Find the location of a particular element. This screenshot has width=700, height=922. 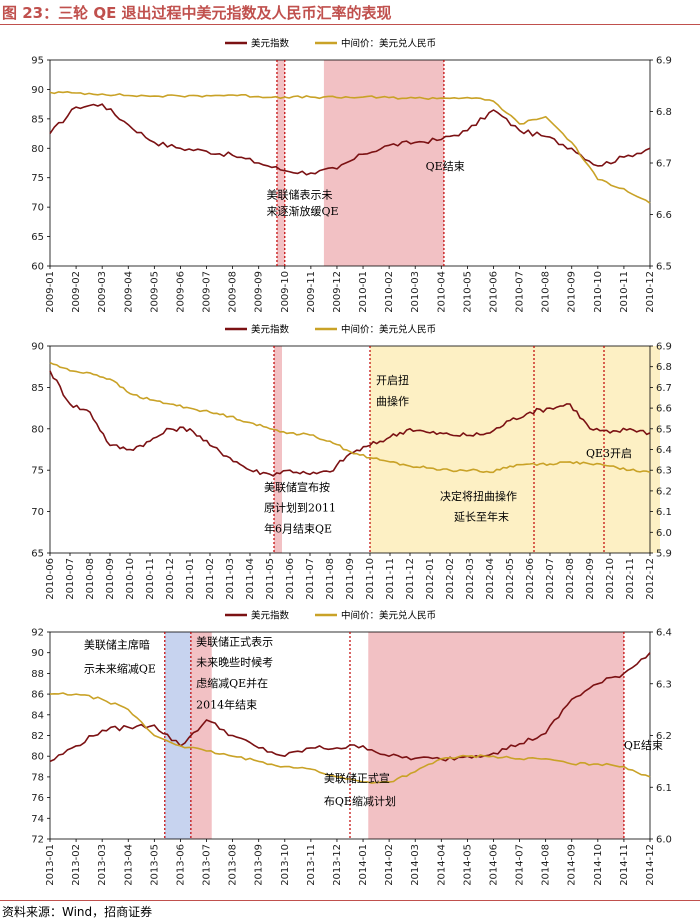

legend-label-dxy: 美元指数 is located at coordinates (270, 616).